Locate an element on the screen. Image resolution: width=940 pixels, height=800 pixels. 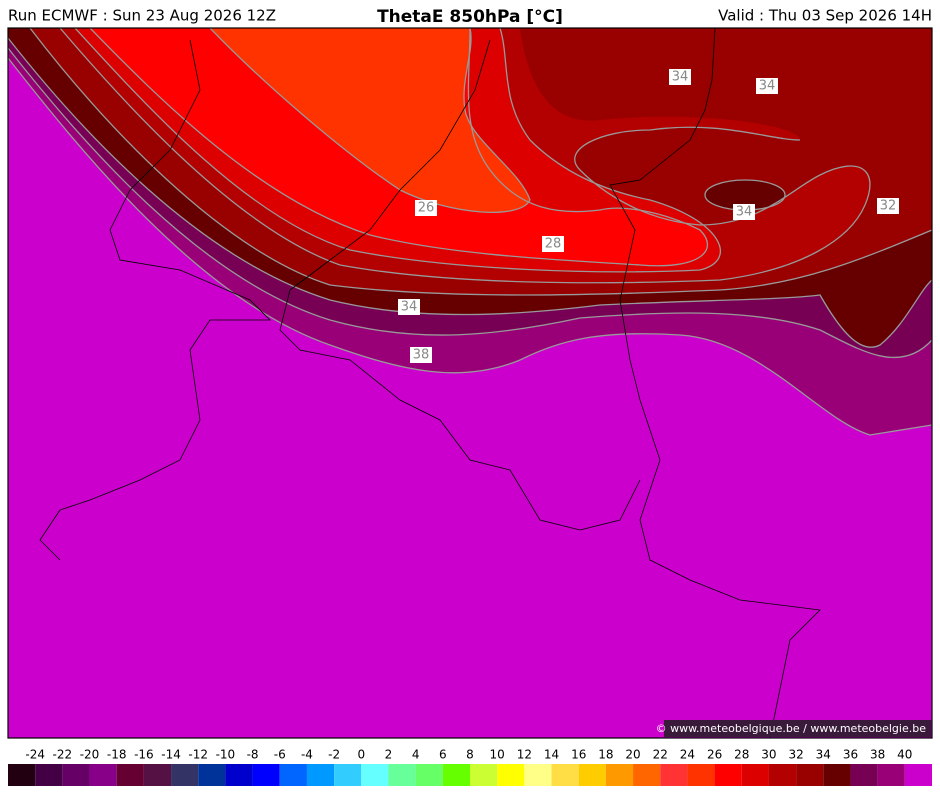
contour-label: 28 is located at coordinates (553, 244).